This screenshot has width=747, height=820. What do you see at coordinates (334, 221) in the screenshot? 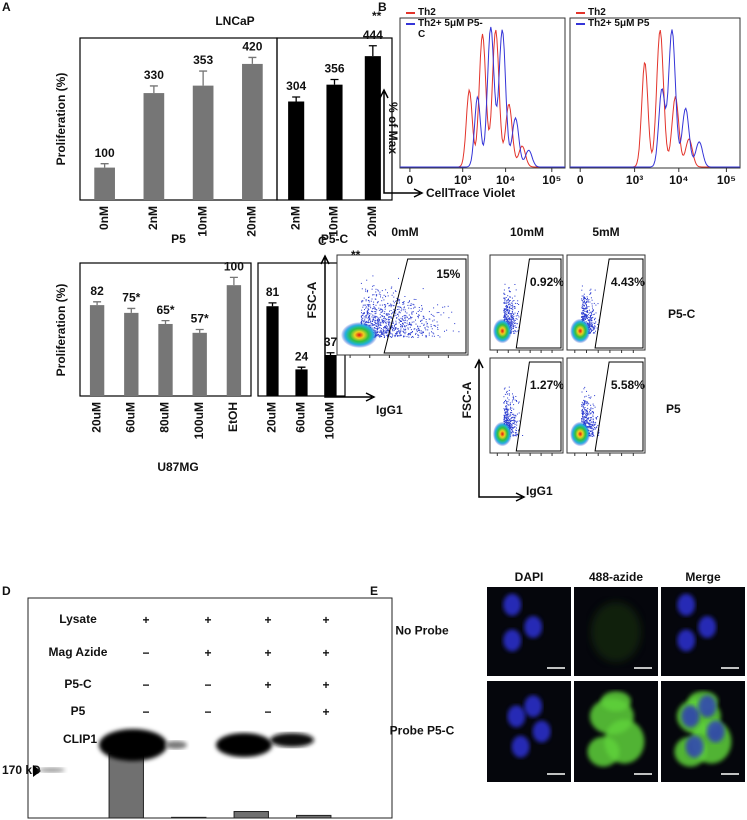
I see `x-tick-label: 10nM` at bounding box center [334, 221].